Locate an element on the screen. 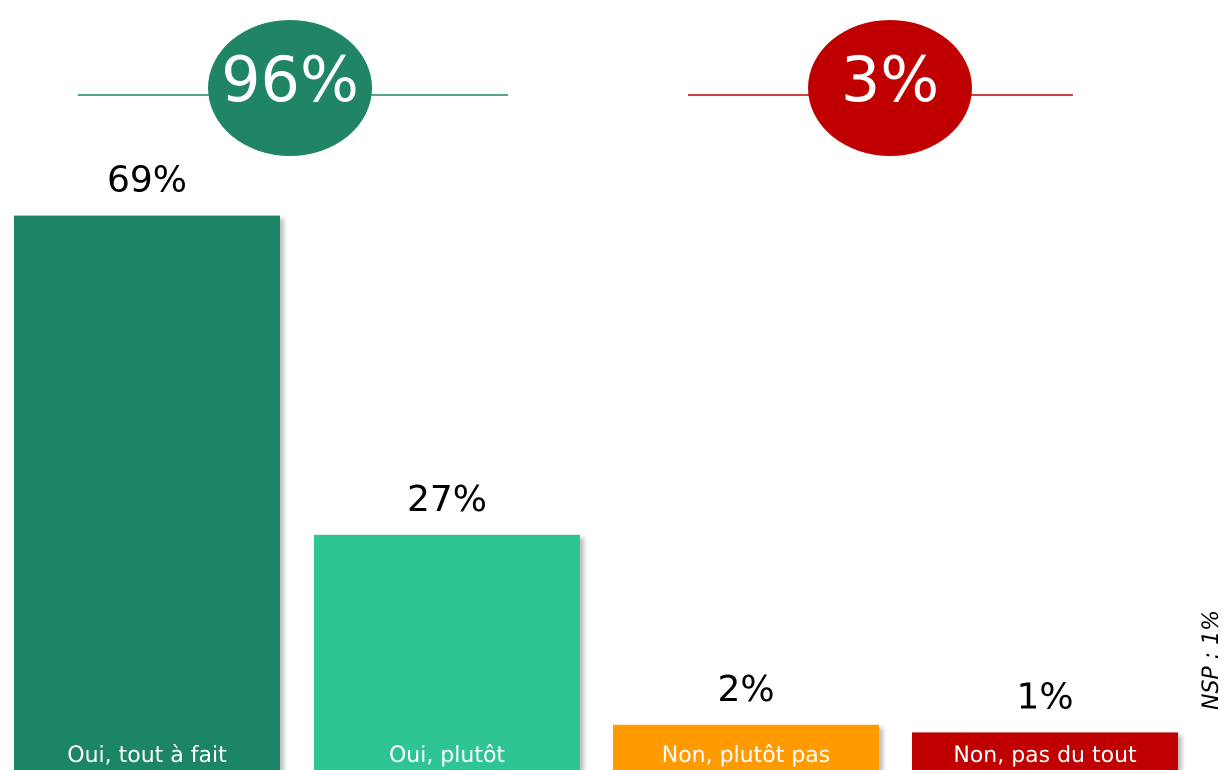  note: NSP : 1% is located at coordinates (1211, 660).